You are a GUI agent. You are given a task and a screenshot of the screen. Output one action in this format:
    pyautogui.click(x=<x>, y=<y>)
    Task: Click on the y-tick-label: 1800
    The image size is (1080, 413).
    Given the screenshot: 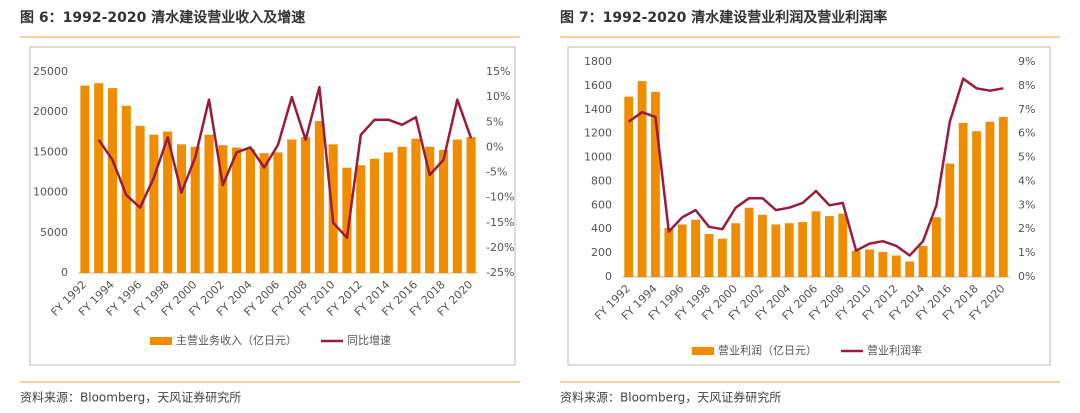 What is the action you would take?
    pyautogui.click(x=598, y=61)
    